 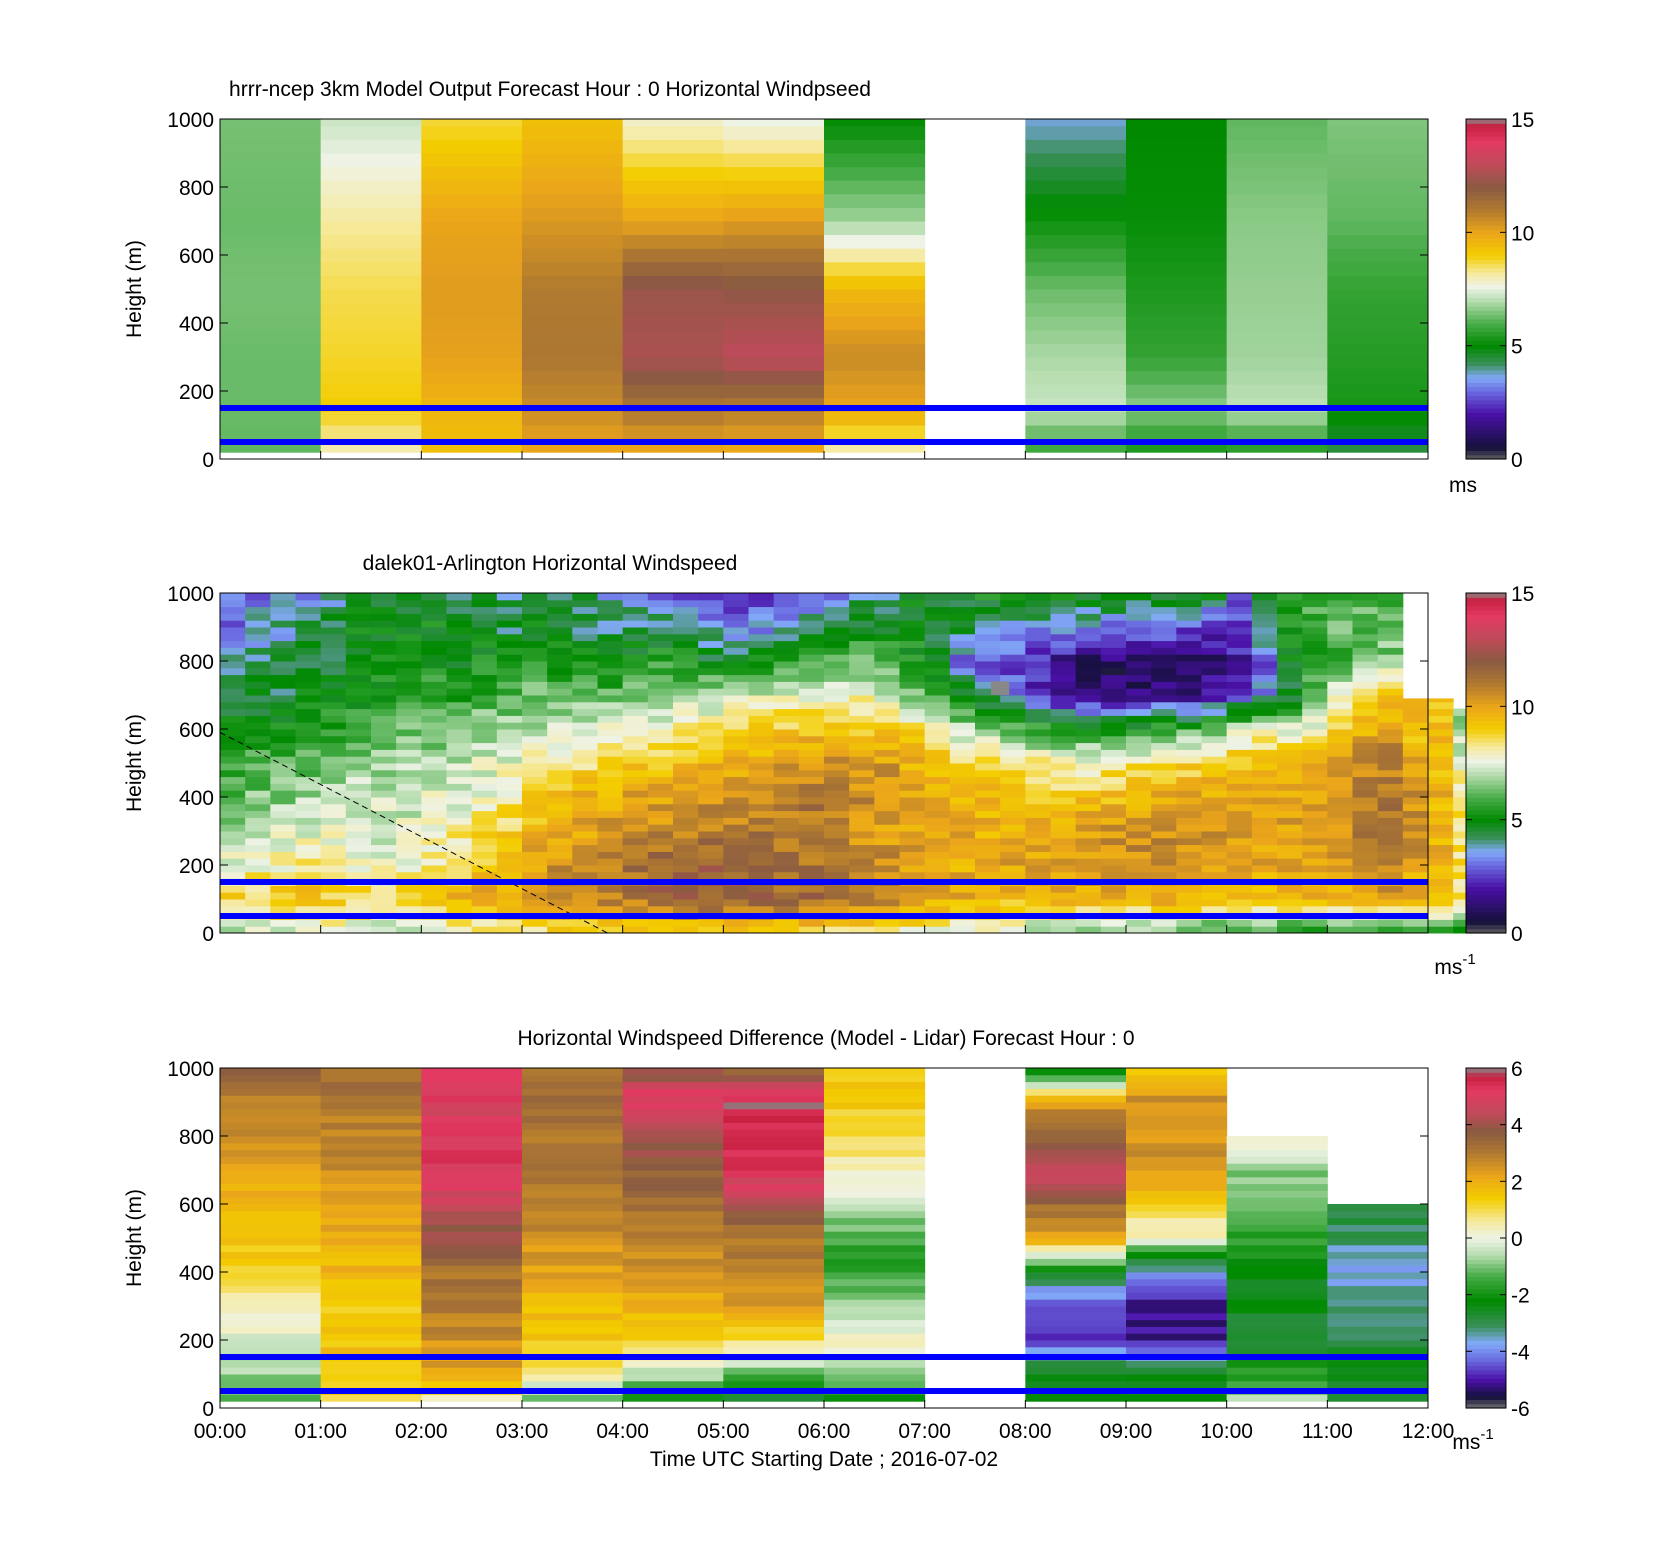 What do you see at coordinates (924, 1431) in the screenshot?
I see `x-tick-label: 07:00` at bounding box center [924, 1431].